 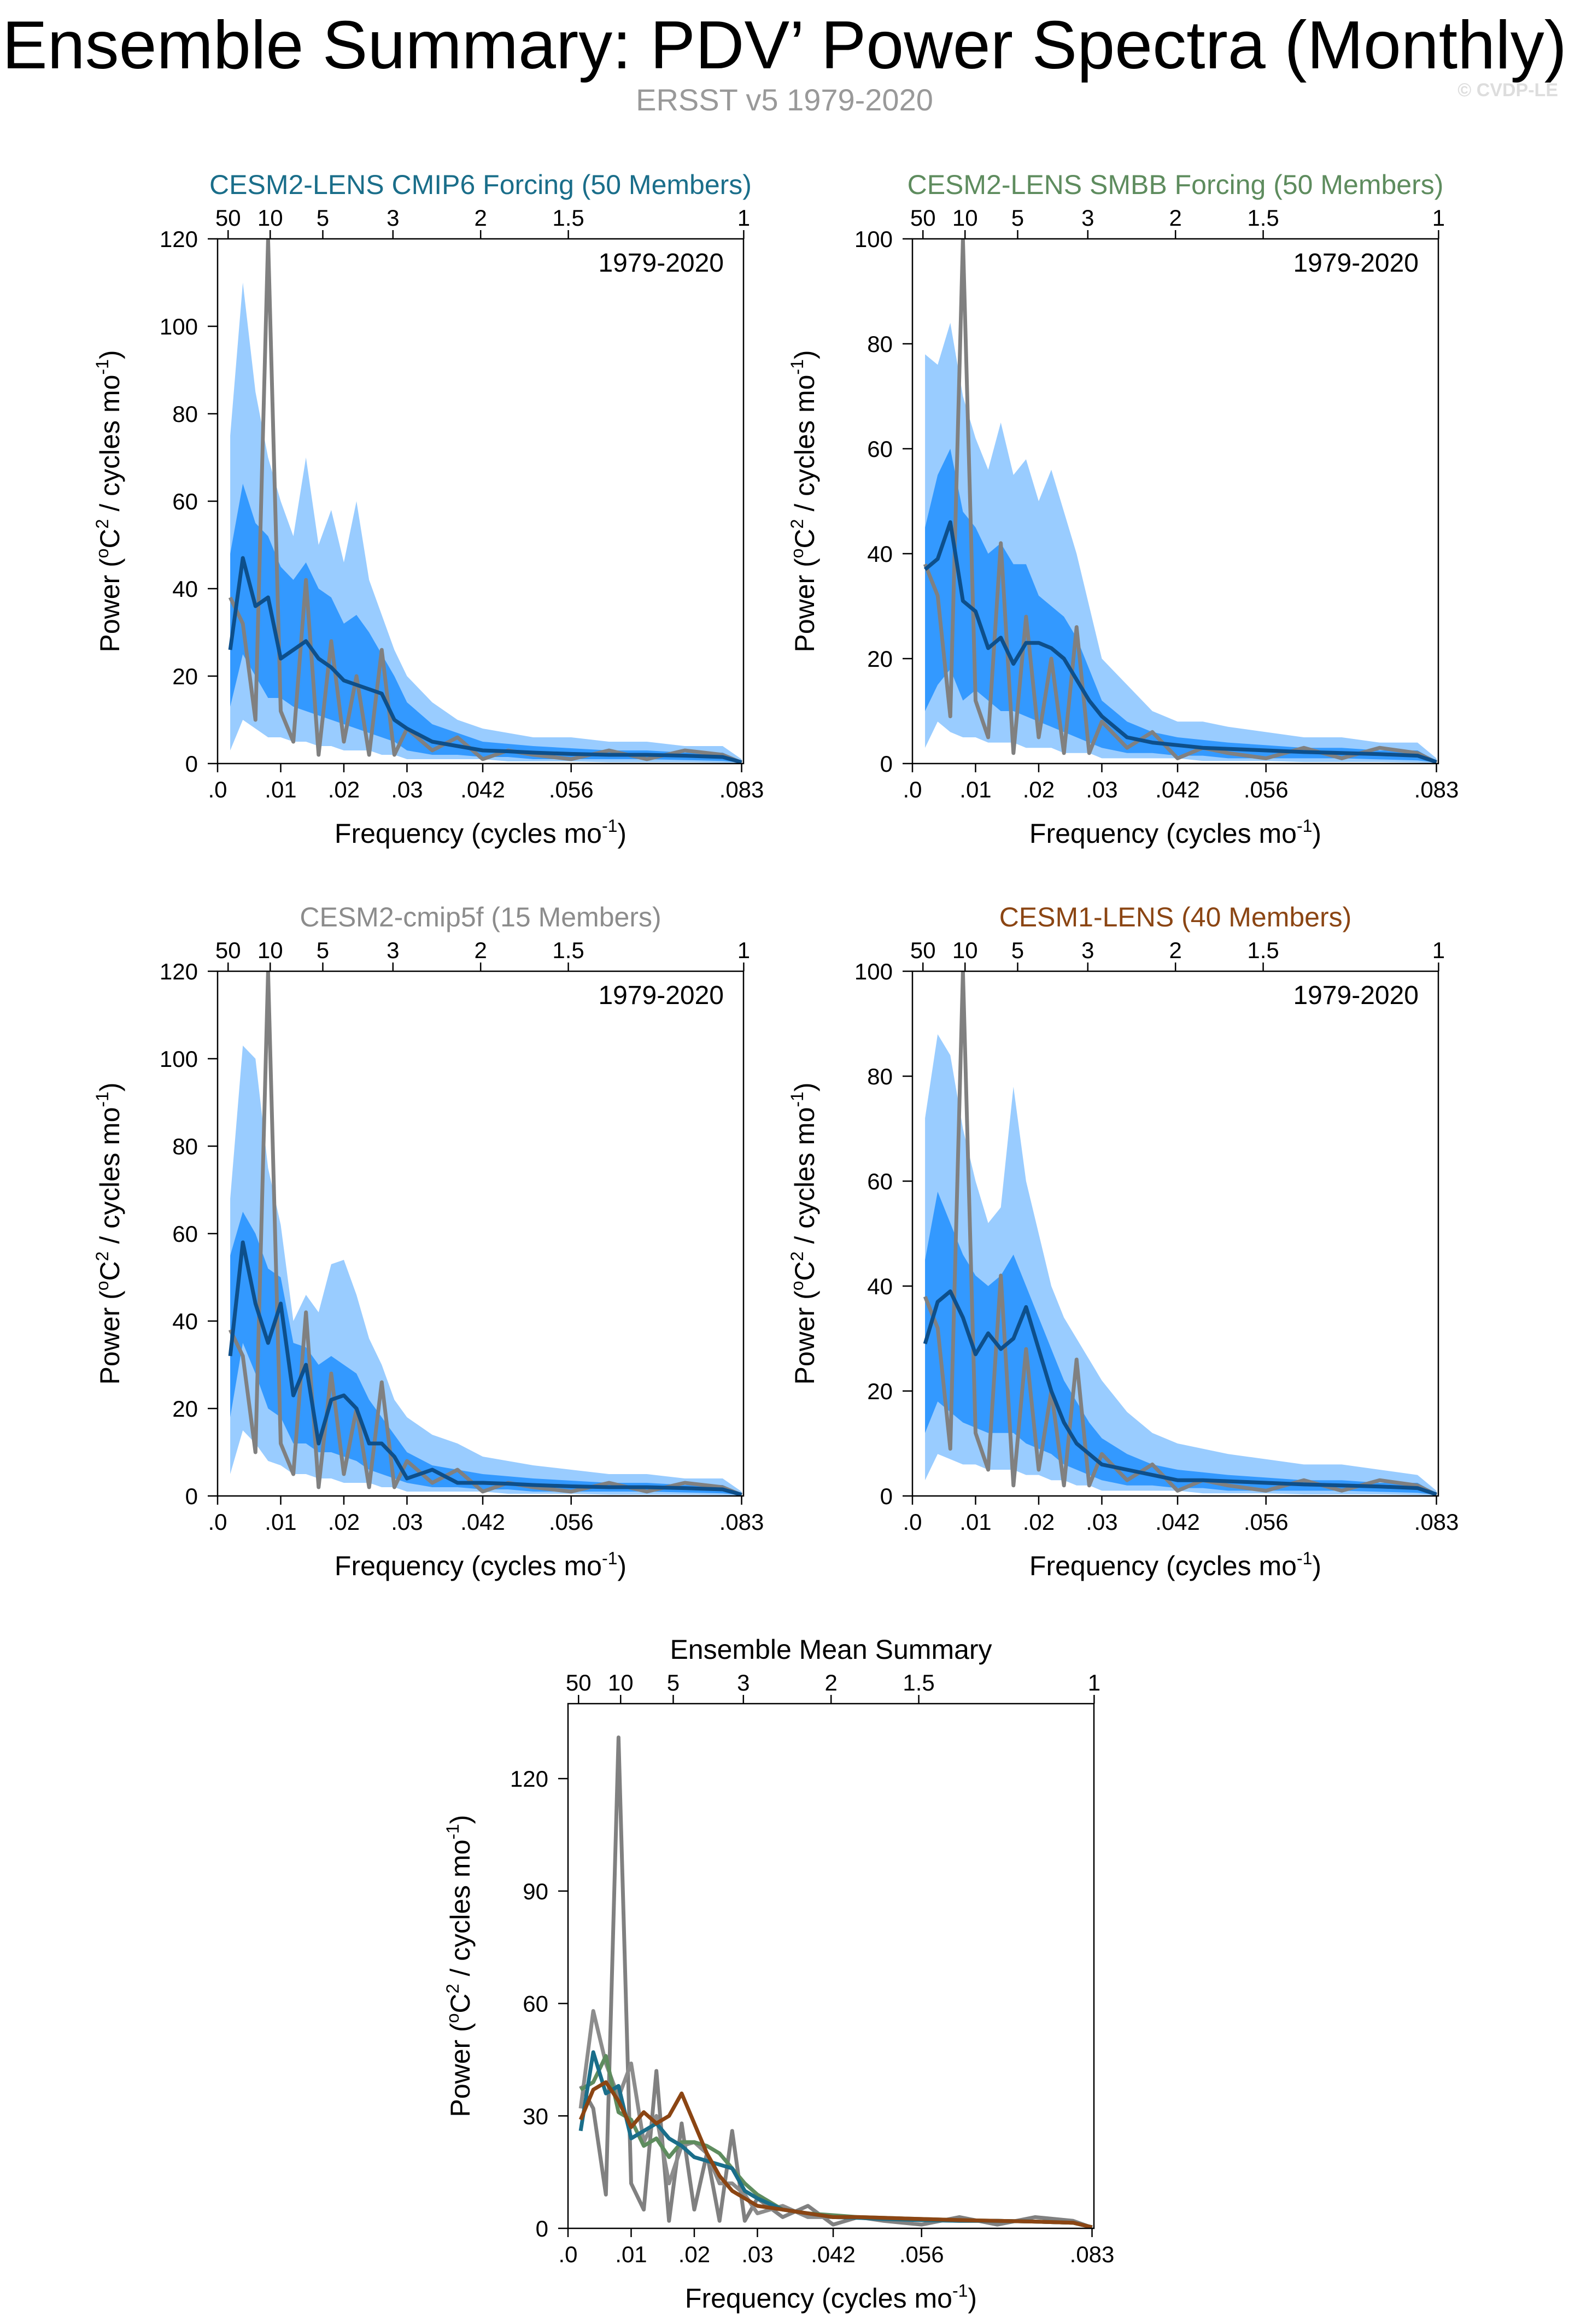 What do you see at coordinates (1304, 1558) in the screenshot?
I see `x-axis-label-sup: -1` at bounding box center [1304, 1558].